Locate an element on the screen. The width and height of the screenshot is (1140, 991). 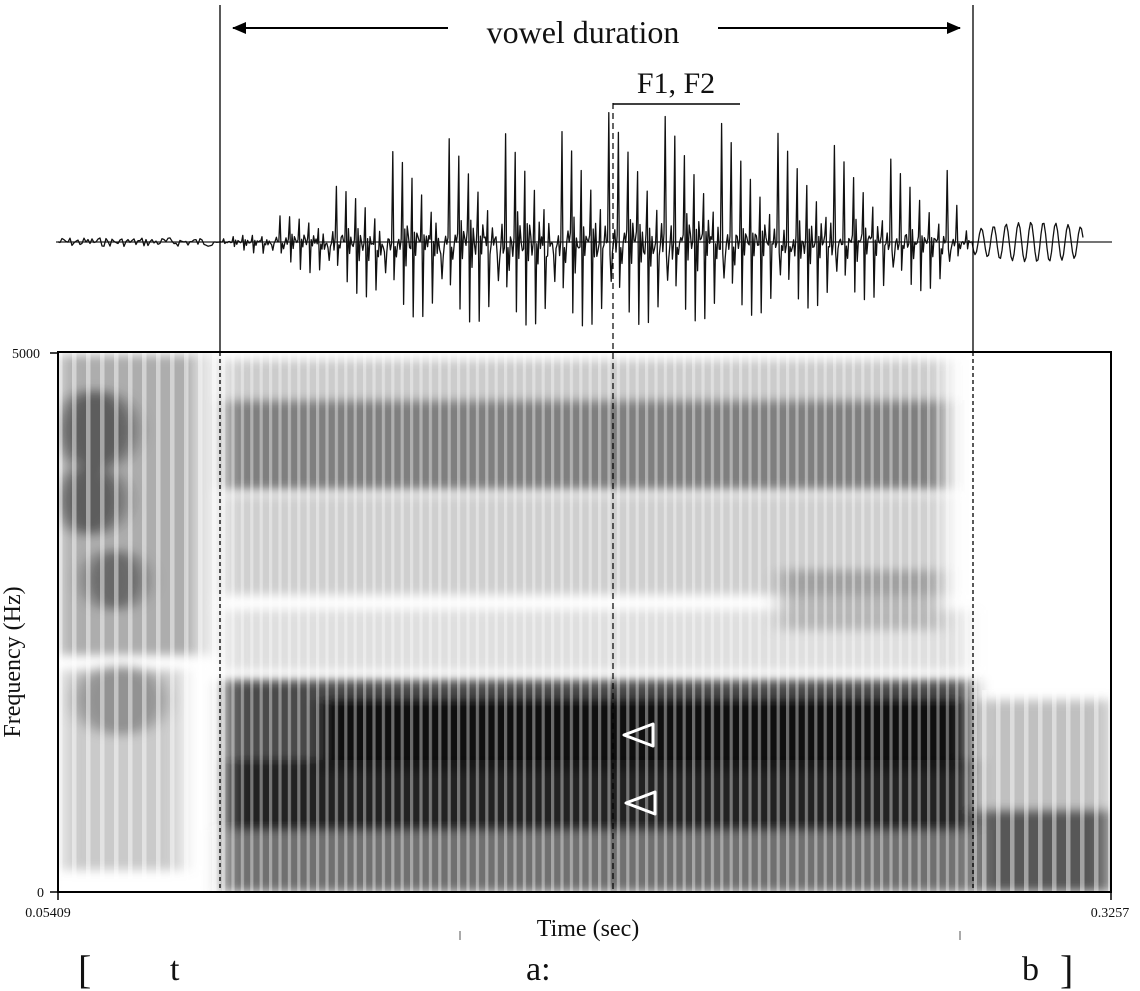
y-axis-min: 0 is located at coordinates (40, 893).